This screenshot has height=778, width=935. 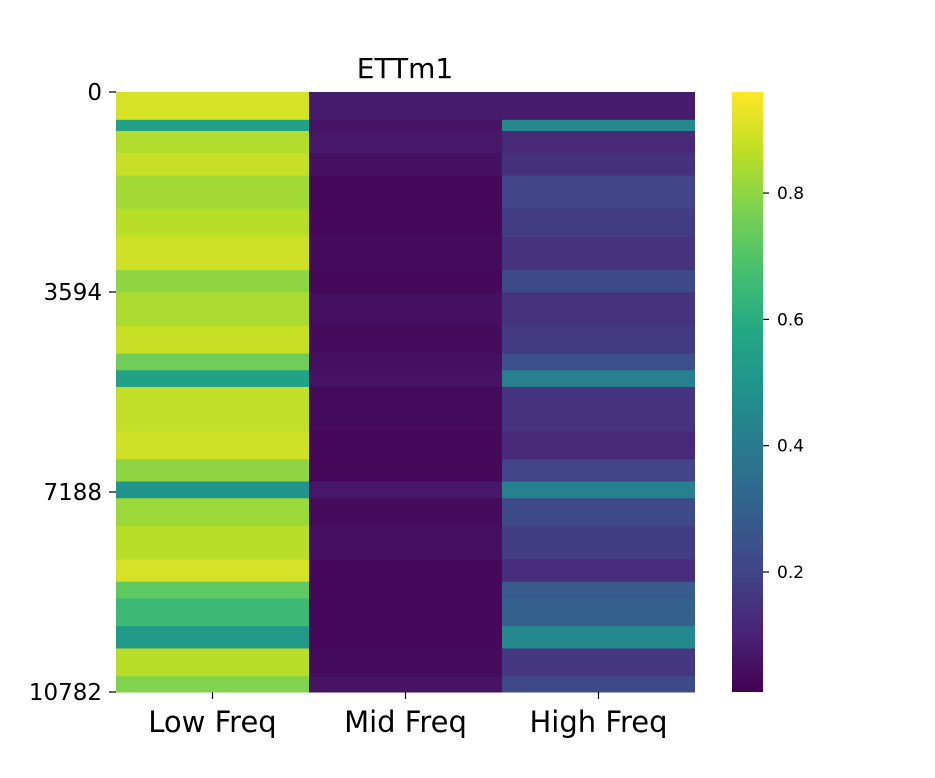 I want to click on x-axis: Low Freq Mid Freq High Freq, so click(x=407, y=715).